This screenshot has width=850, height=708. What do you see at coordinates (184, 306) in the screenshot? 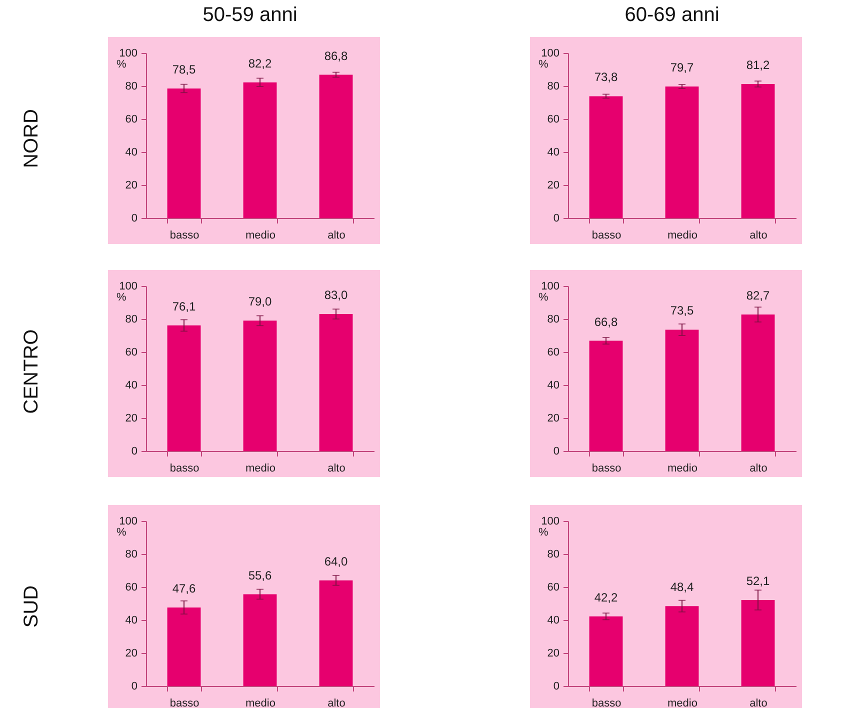
I see `data-label: 76,1` at bounding box center [184, 306].